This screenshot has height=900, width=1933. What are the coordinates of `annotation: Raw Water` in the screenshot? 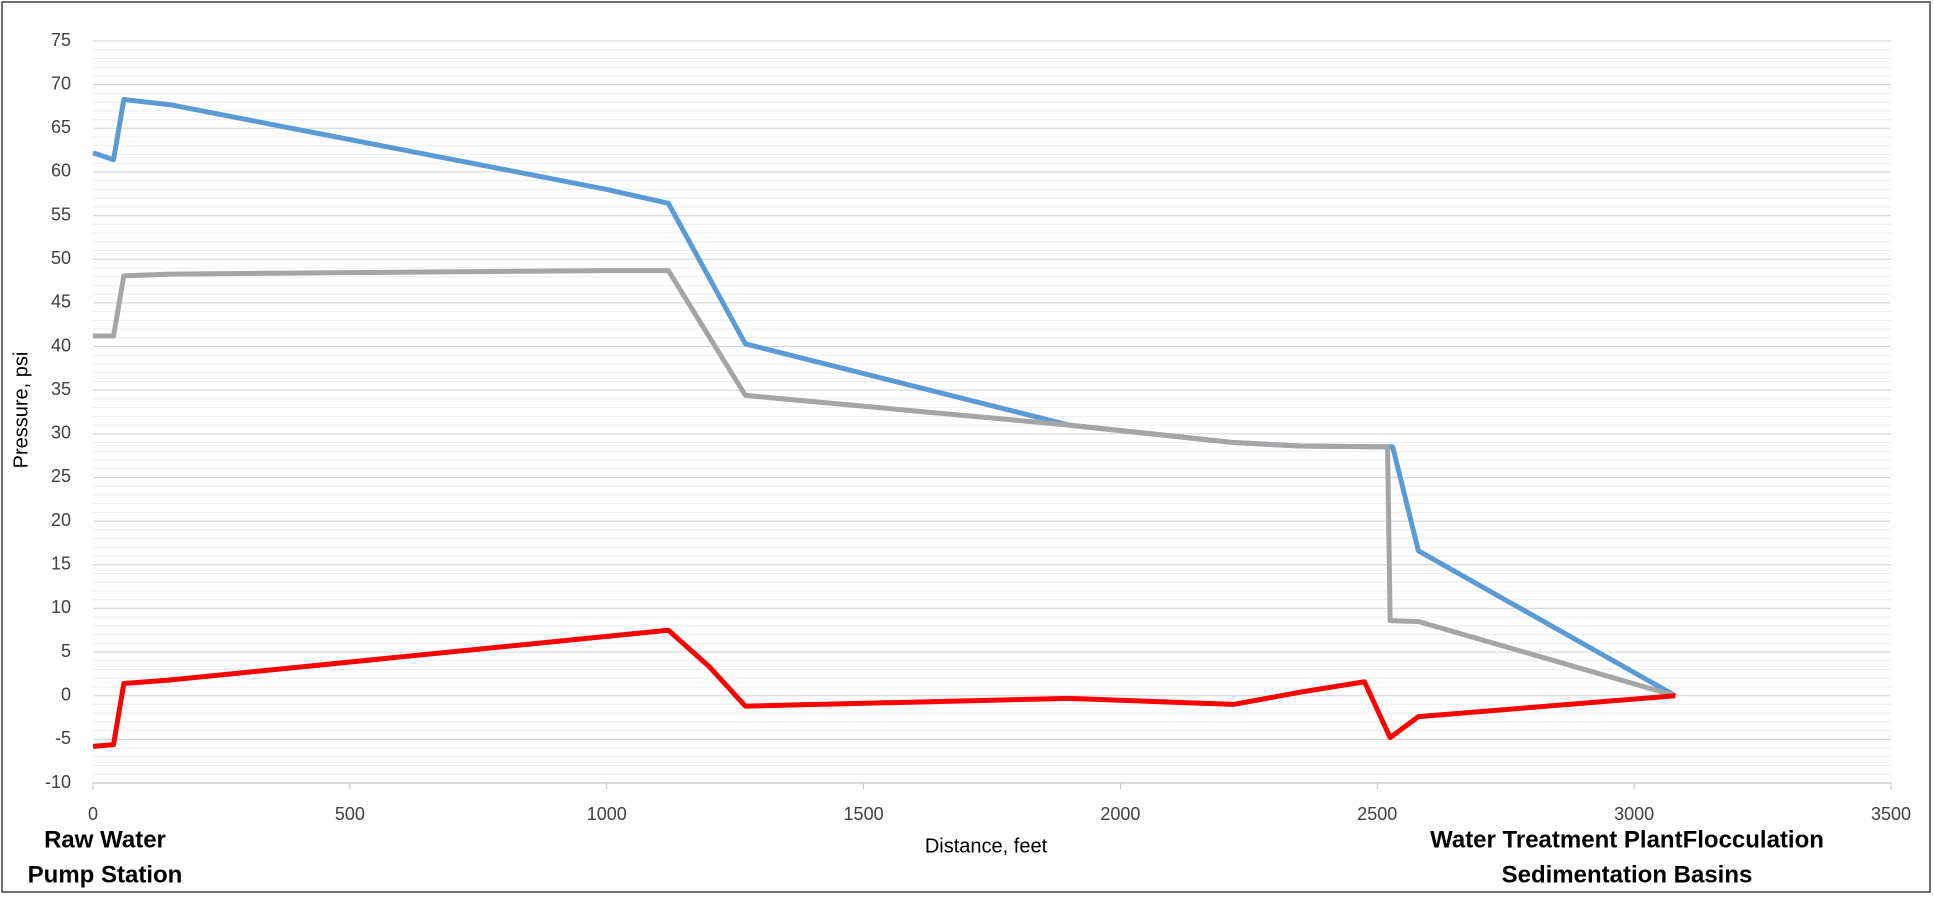 It's located at (105, 839).